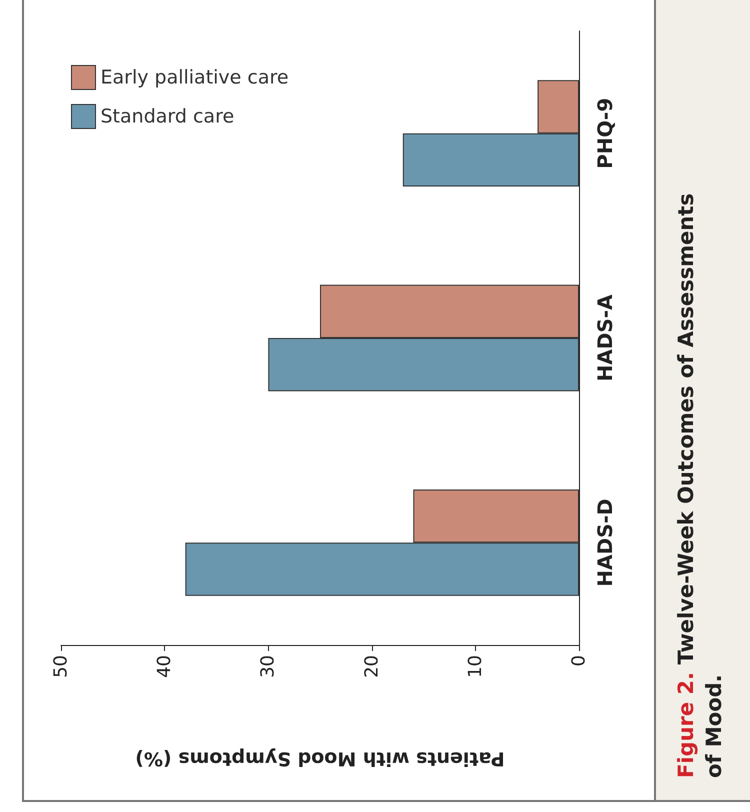 This screenshot has height=812, width=750. Describe the element at coordinates (194, 77) in the screenshot. I see `legend-label: Early palliative care` at that location.